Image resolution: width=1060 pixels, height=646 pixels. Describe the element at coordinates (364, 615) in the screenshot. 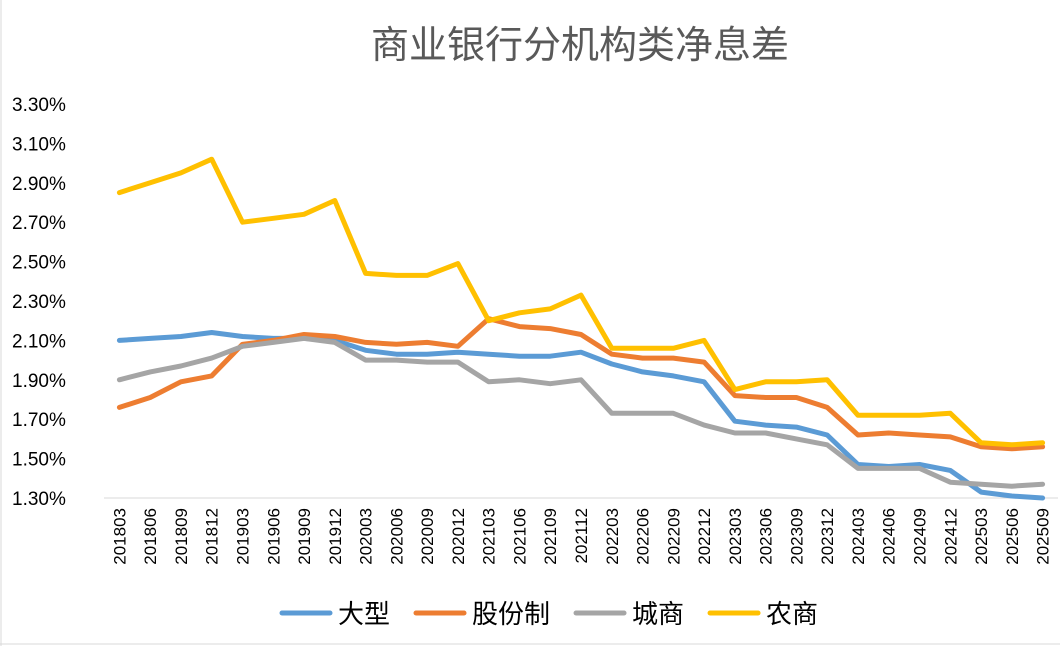

I see `legend-label: 大型` at that location.